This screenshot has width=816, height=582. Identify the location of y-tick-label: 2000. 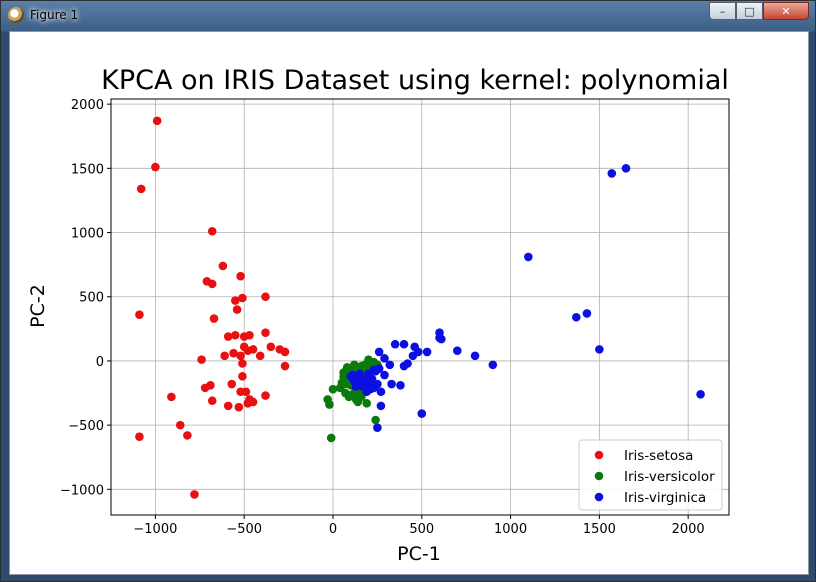
(87, 105).